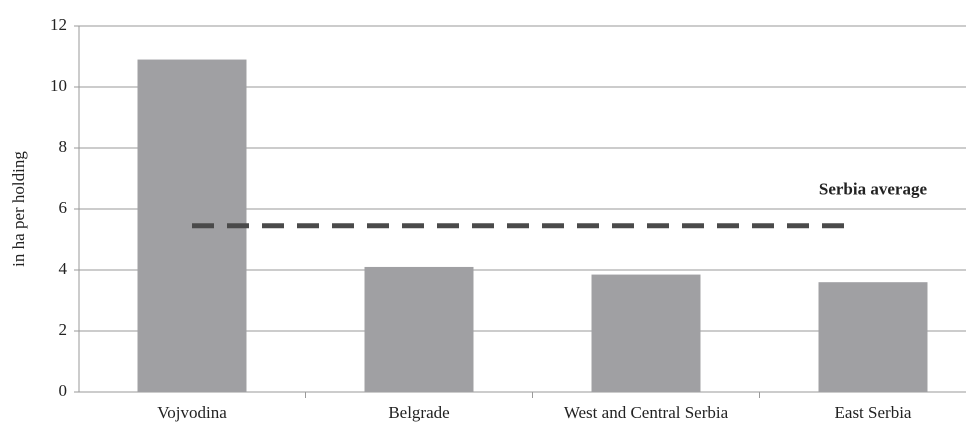 The width and height of the screenshot is (972, 426). What do you see at coordinates (873, 412) in the screenshot?
I see `x-tick-label: East Serbia` at bounding box center [873, 412].